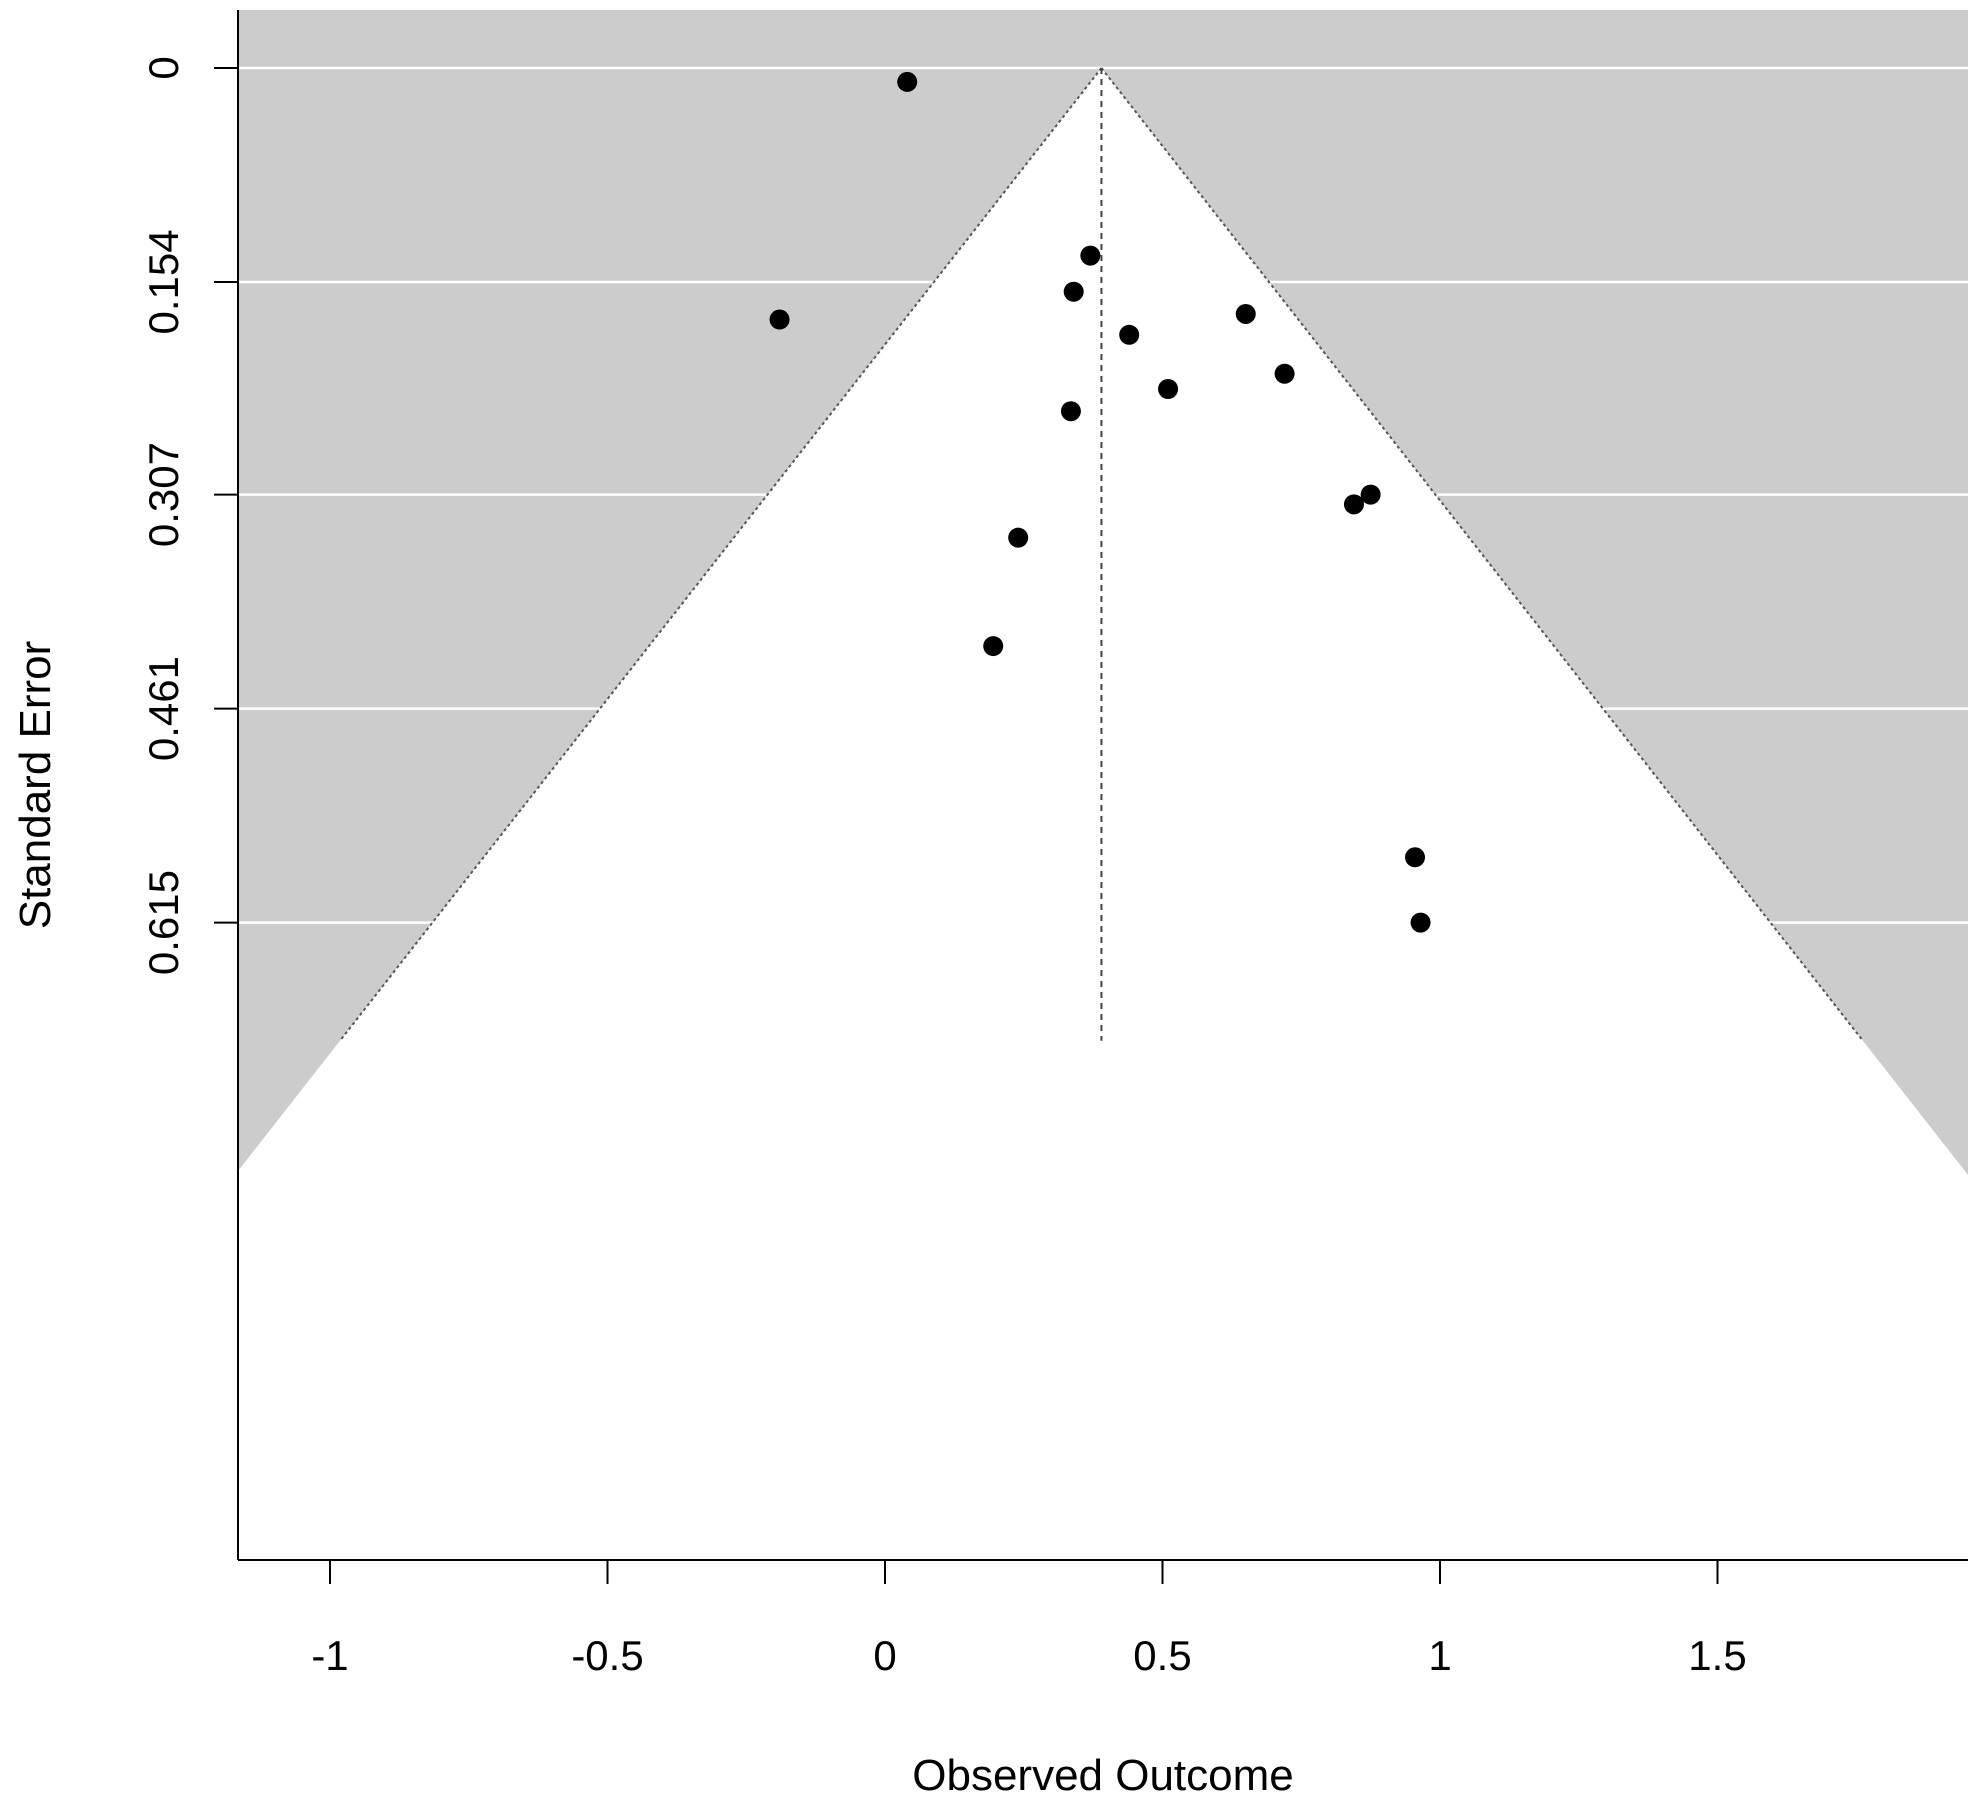  What do you see at coordinates (1439, 1655) in the screenshot?
I see `x-tick-label-4: 1` at bounding box center [1439, 1655].